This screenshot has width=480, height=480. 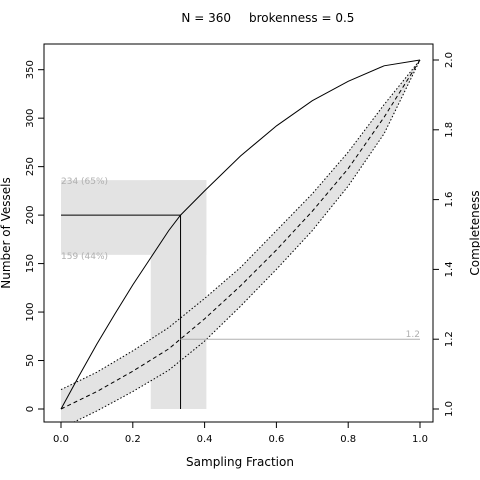 I want to click on y-left-tick-label: 300, so click(x=30, y=118).